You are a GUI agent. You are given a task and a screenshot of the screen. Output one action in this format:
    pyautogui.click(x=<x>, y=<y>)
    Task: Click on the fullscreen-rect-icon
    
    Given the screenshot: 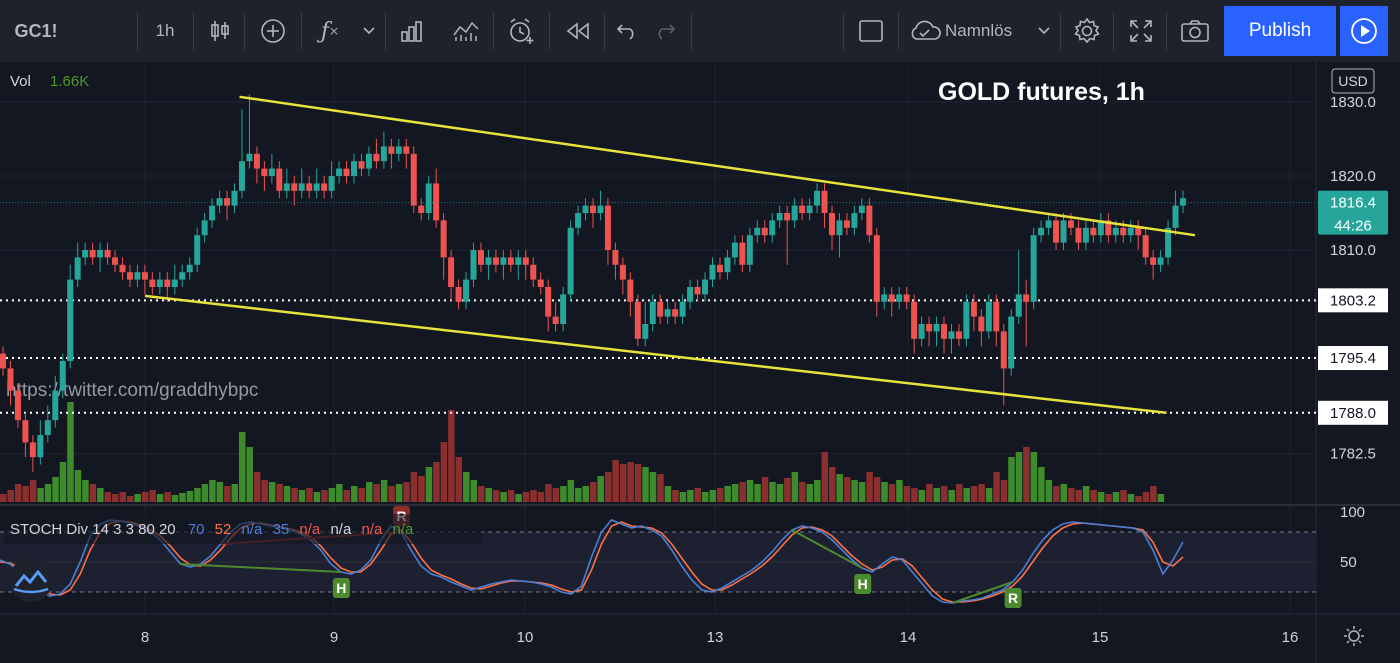 What is the action you would take?
    pyautogui.click(x=871, y=31)
    